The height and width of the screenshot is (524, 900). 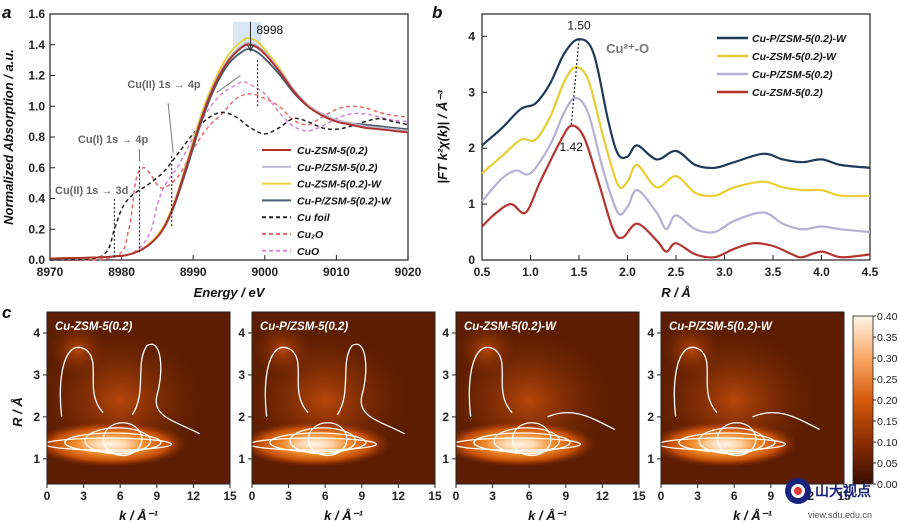 I want to click on panel-b-xtick-label: 0.5, so click(x=482, y=272).